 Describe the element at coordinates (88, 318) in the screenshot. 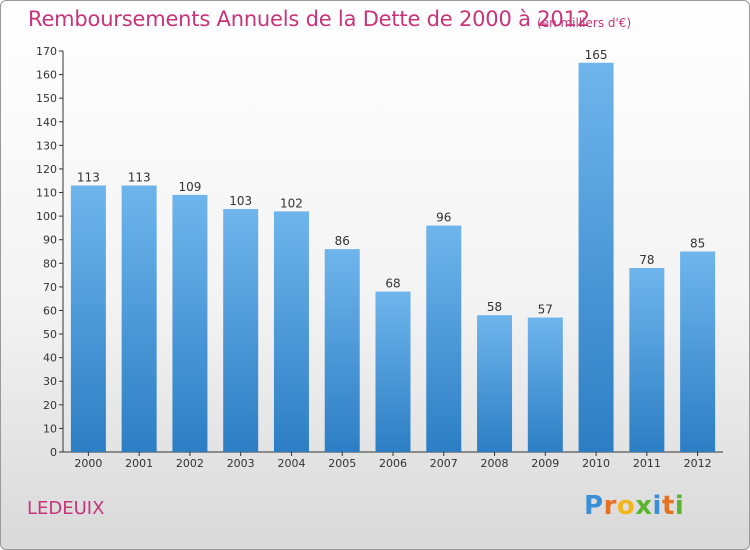

I see `bar-2000` at that location.